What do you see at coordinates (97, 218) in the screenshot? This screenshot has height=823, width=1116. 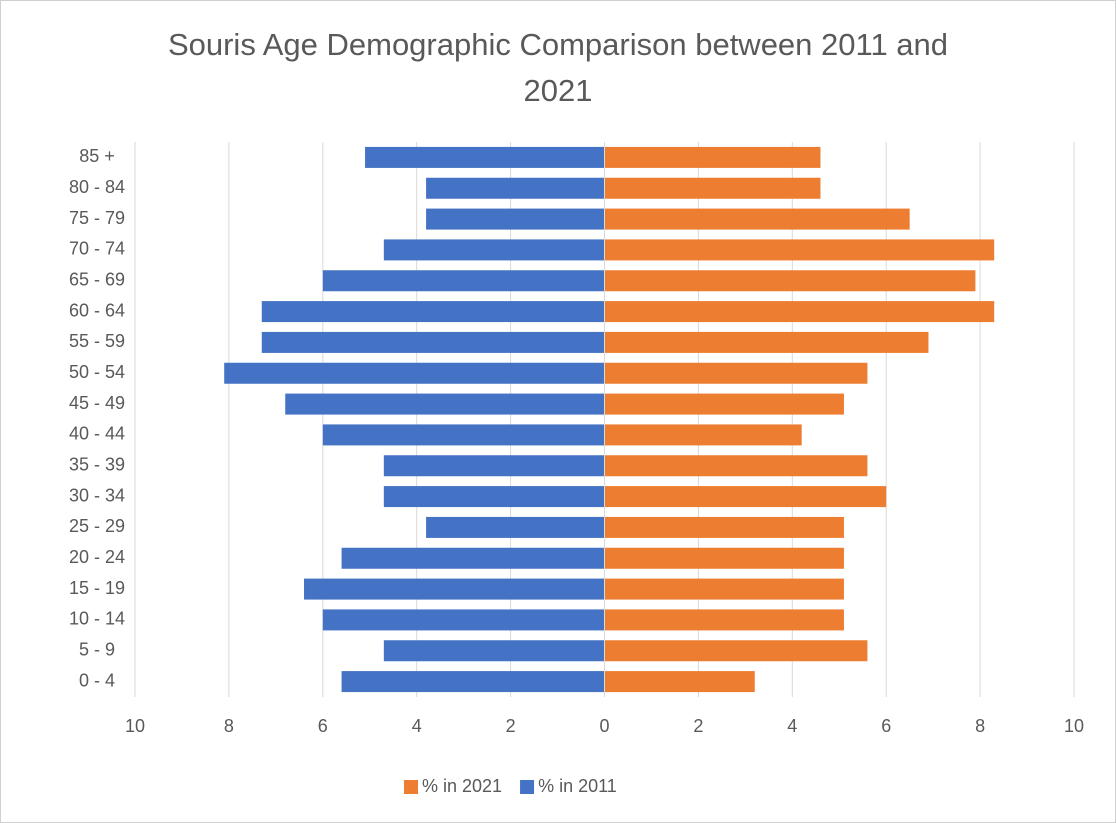 I see `y-tick-label: 75 - 79` at bounding box center [97, 218].